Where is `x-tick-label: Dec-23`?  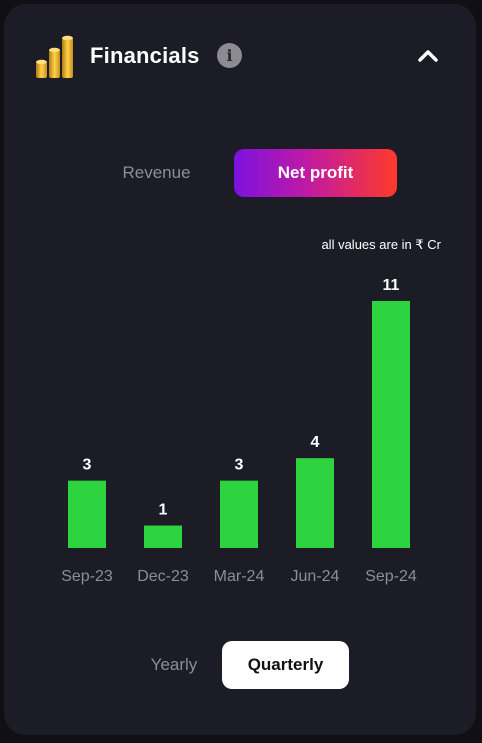 x-tick-label: Dec-23 is located at coordinates (163, 576).